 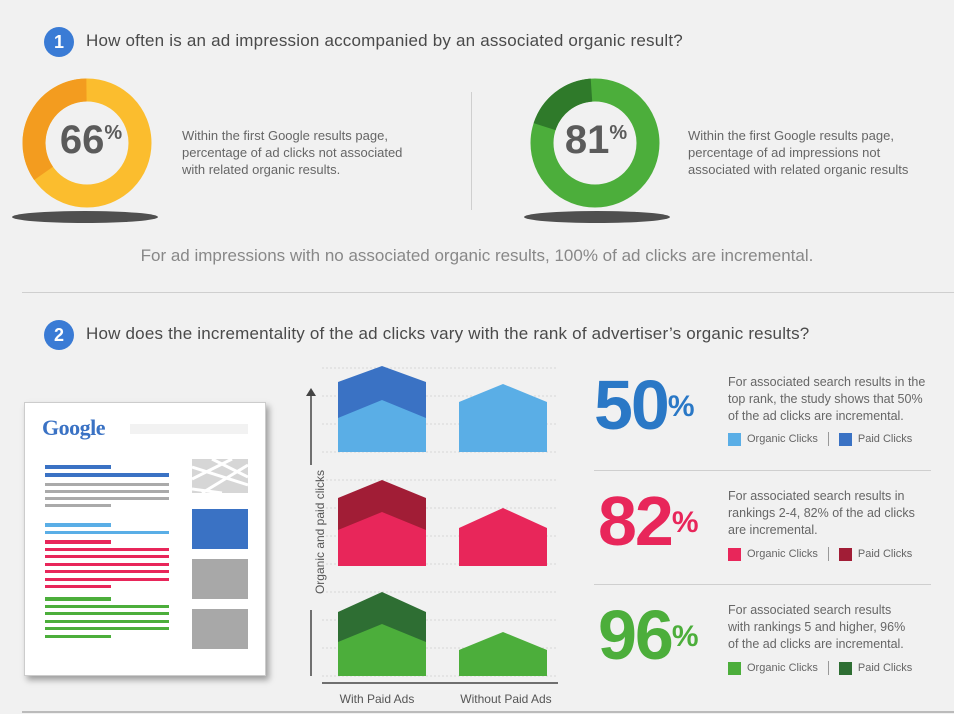 What do you see at coordinates (382, 426) in the screenshot?
I see `organic-clicks-shape-row1-with` at bounding box center [382, 426].